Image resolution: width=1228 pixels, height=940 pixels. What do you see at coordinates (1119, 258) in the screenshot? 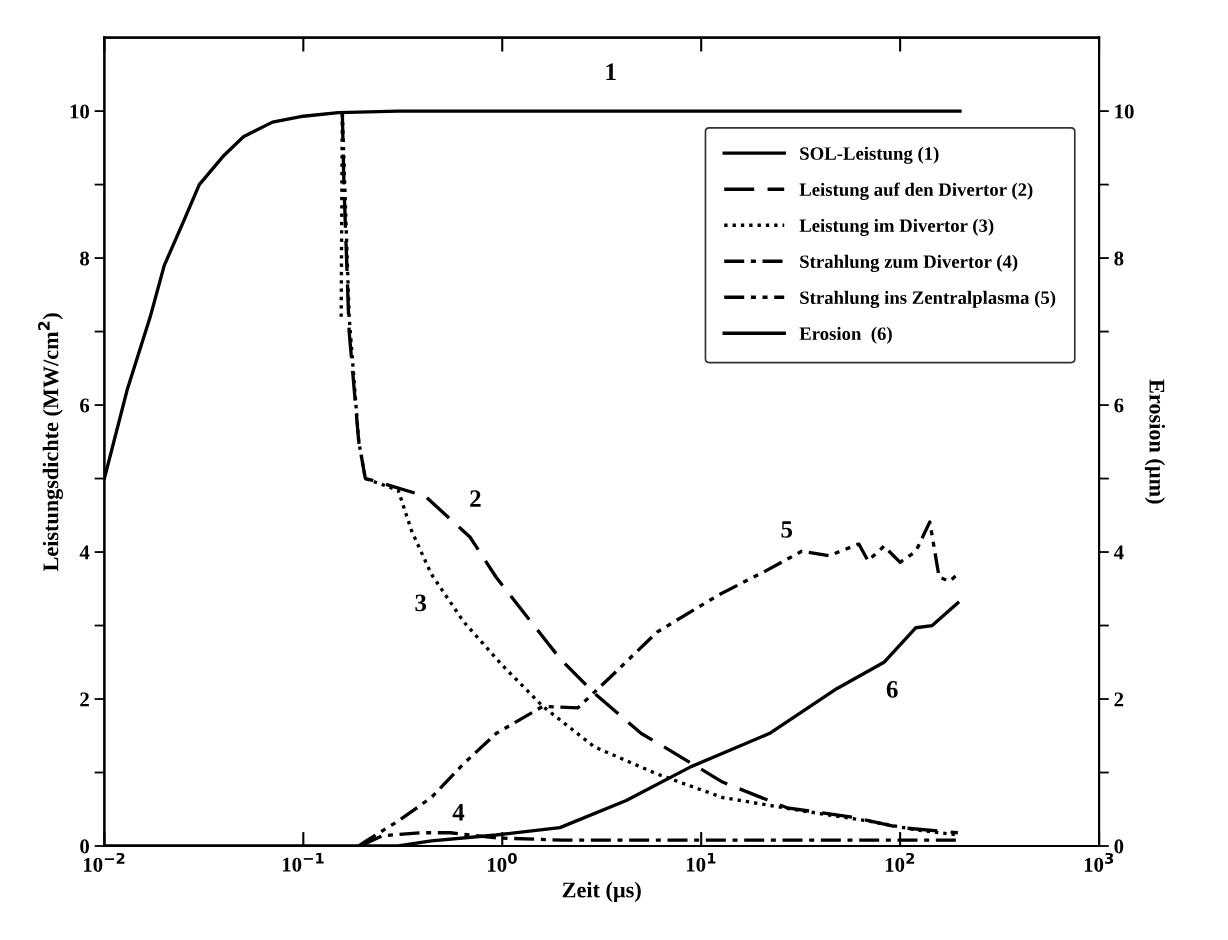
I see `y2-tick-label: 8` at bounding box center [1119, 258].